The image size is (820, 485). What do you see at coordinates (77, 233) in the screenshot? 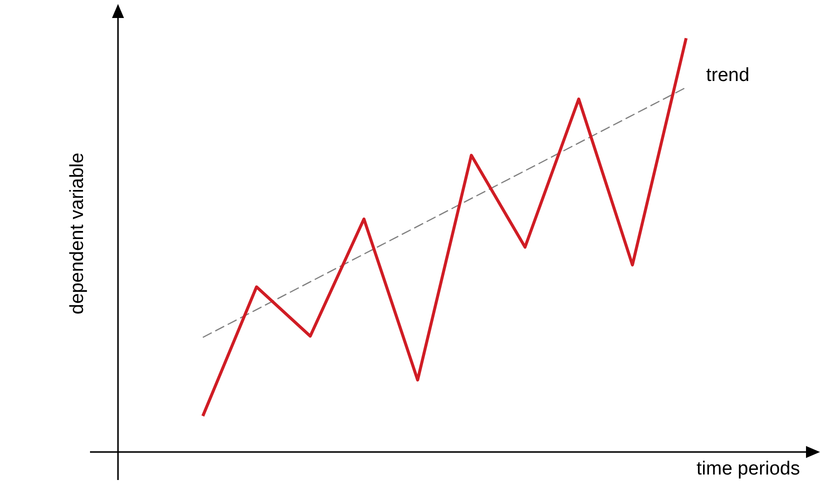
I see `y-axis-title: dependent variable` at bounding box center [77, 233].